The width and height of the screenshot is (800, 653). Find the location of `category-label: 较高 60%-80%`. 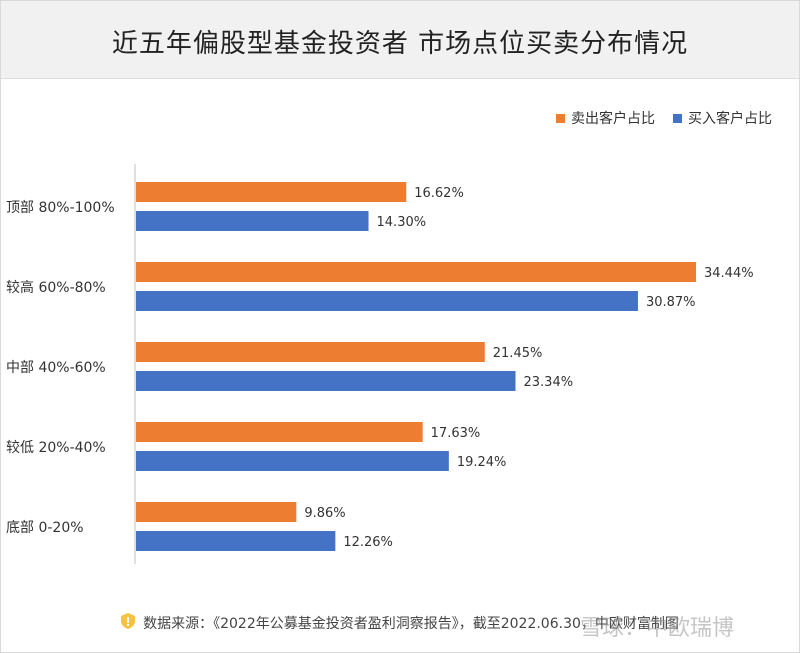

category-label: 较高 60%-80% is located at coordinates (56, 287).